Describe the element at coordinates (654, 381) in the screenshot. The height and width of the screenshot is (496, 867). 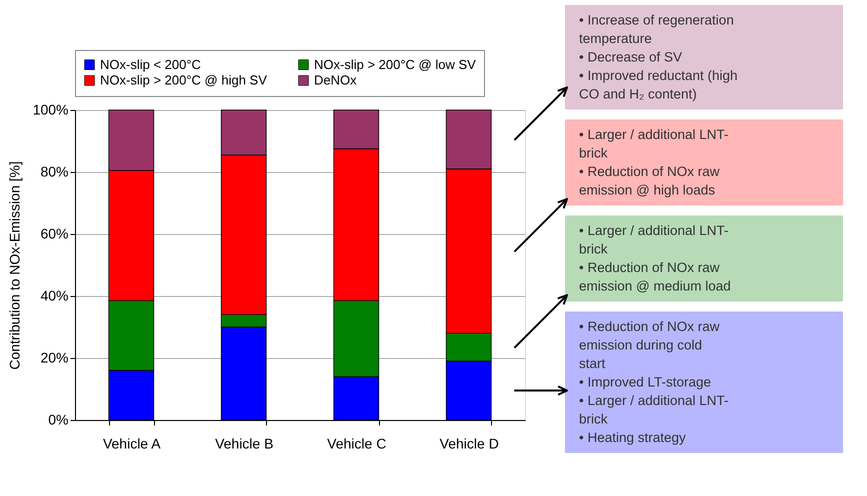
I see `text: • Reduction of NOx raw emission during cold start • Improved LT-storage • Larger / additional LNT-brick • Heating strategy` at that location.